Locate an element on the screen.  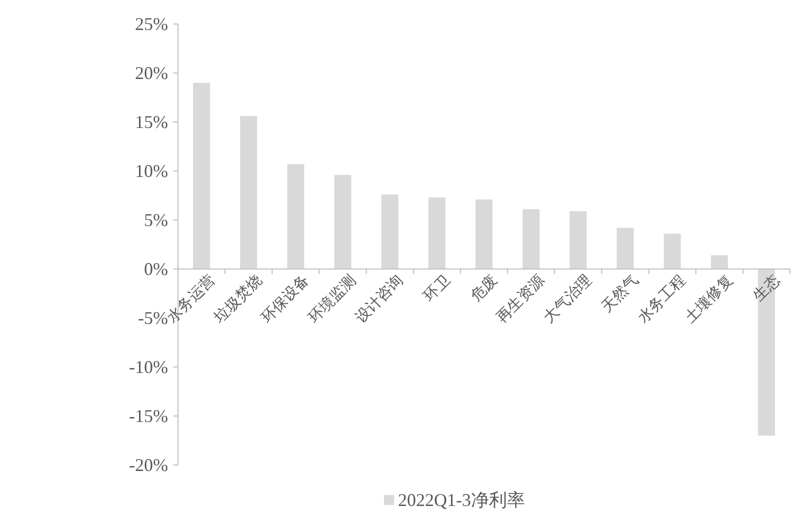
y-tick-label: -10% is located at coordinates (148, 367).